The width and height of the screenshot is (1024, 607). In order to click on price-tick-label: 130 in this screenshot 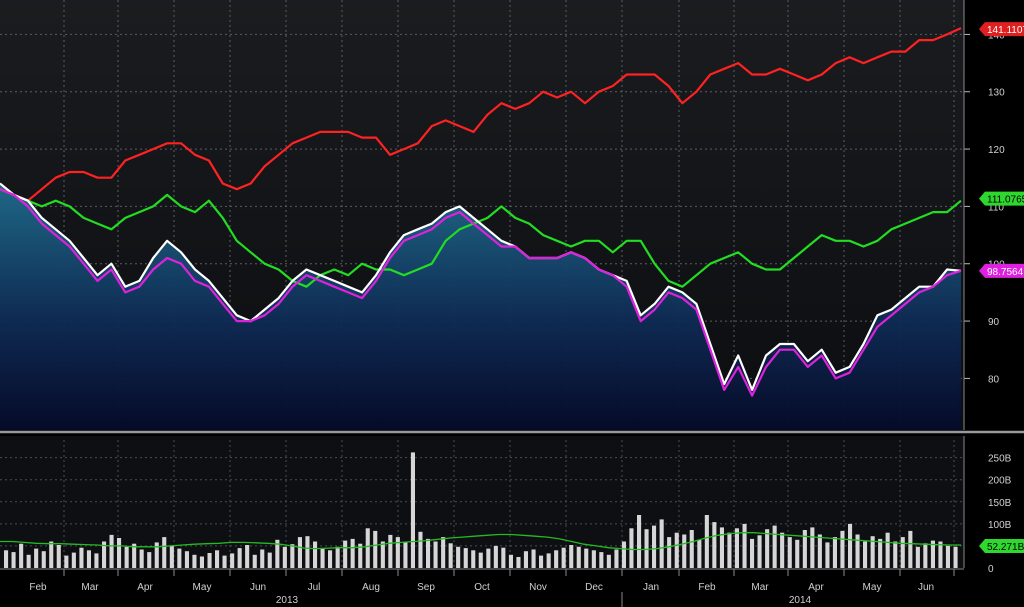, I will do `click(996, 93)`.